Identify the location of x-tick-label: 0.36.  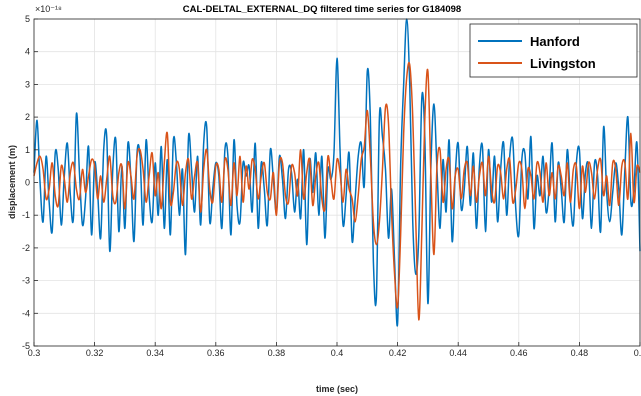
(216, 353).